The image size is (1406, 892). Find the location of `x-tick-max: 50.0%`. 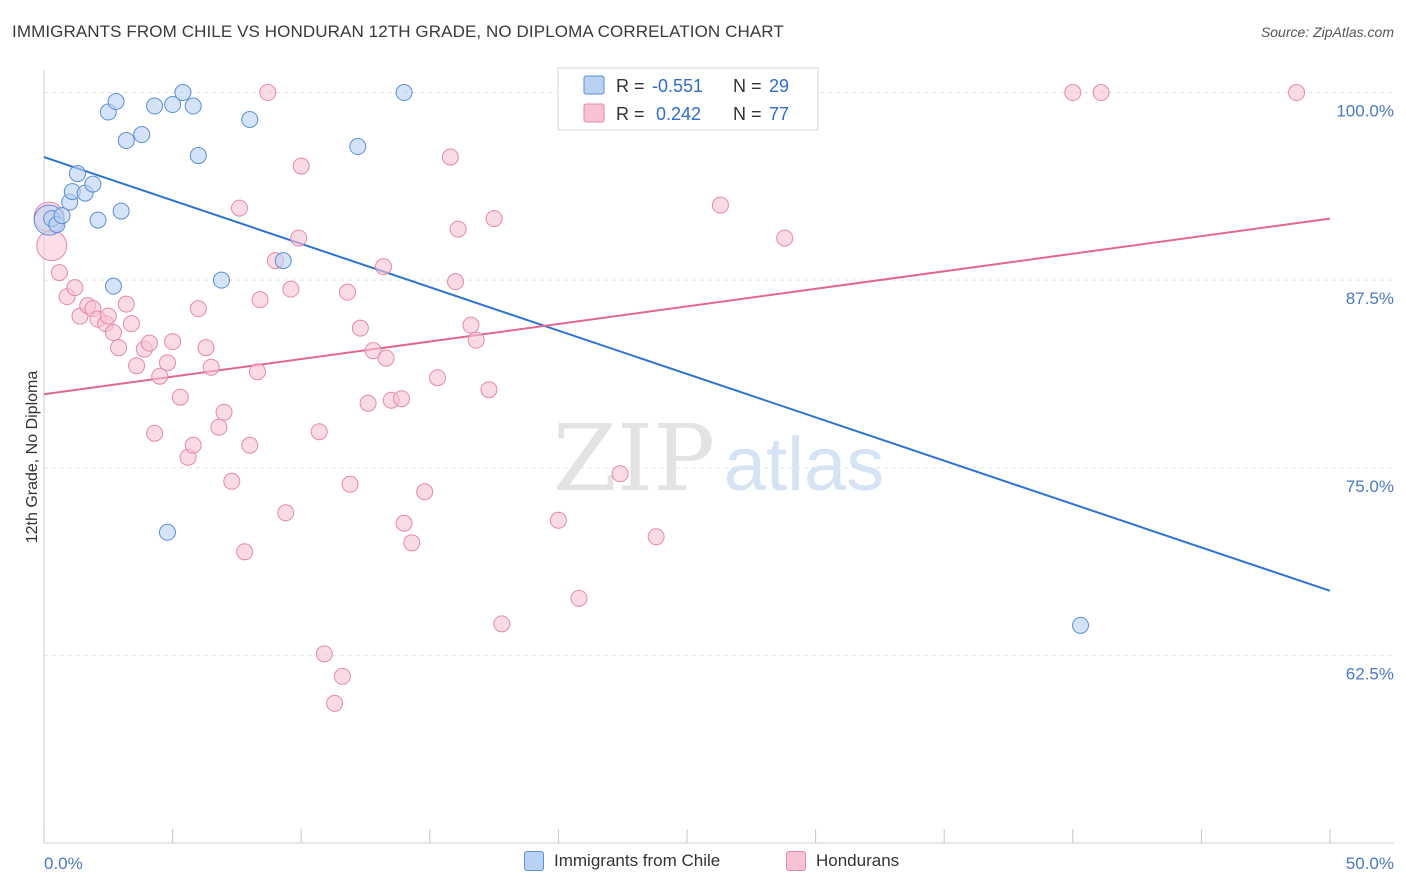

x-tick-max: 50.0% is located at coordinates (1370, 863).